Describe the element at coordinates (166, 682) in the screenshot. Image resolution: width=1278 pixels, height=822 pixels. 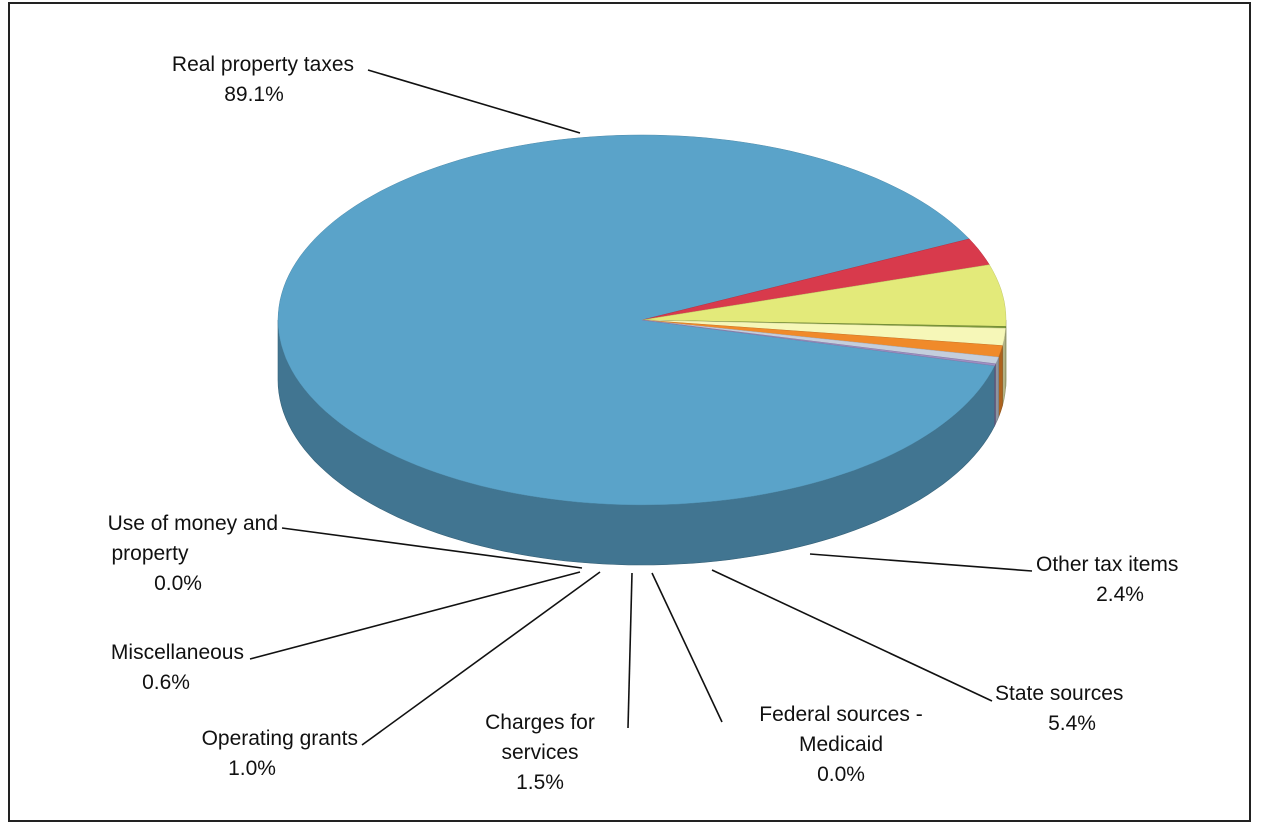
I see `slice-value-miscellaneous: 0.6%` at that location.